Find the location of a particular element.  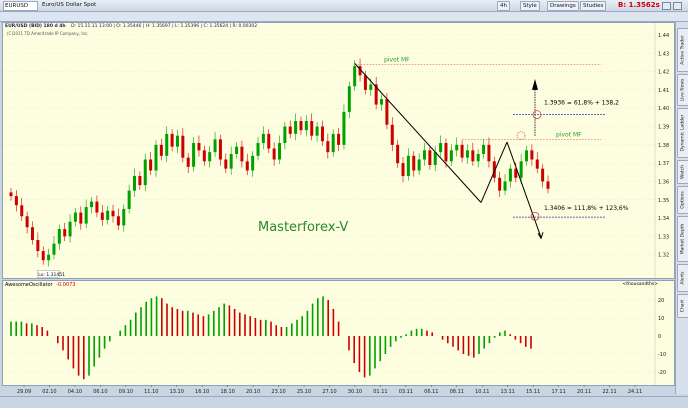

tab-drawings: Drawings is located at coordinates (563, 6).